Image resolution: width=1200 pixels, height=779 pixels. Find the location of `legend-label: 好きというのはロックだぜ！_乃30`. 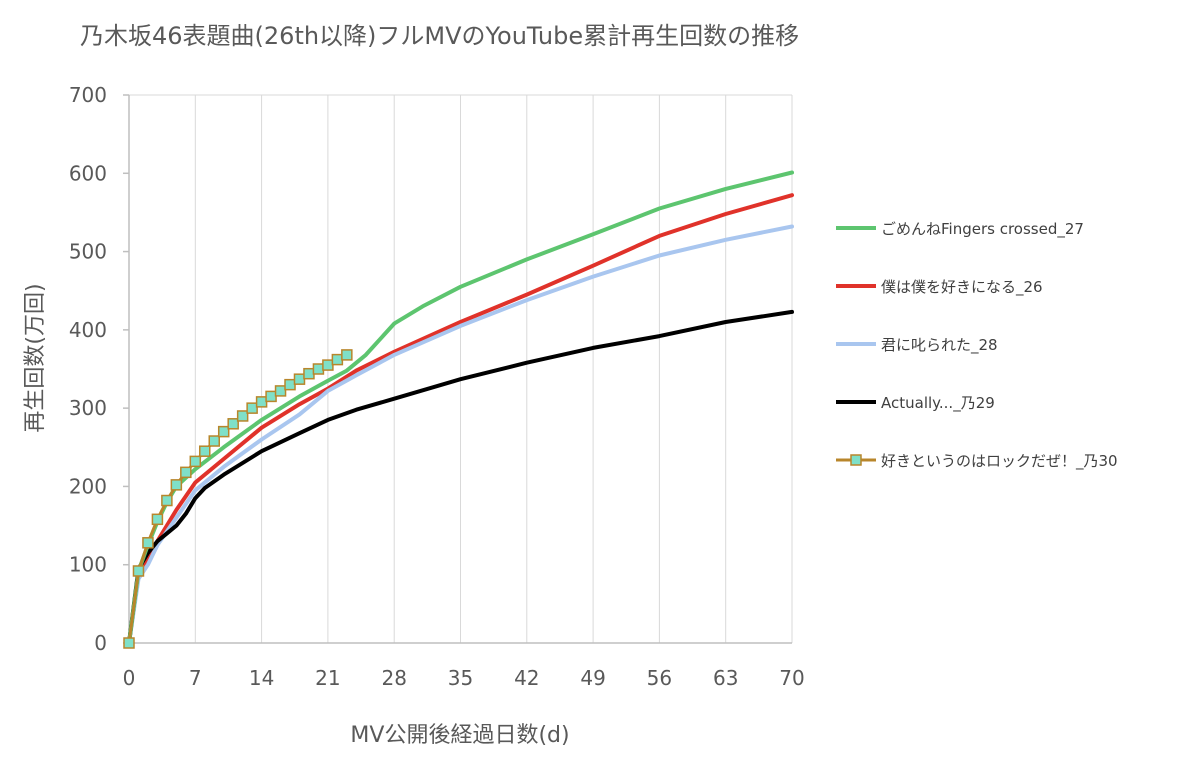

legend-label: 好きというのはロックだぜ！_乃30 is located at coordinates (999, 461).